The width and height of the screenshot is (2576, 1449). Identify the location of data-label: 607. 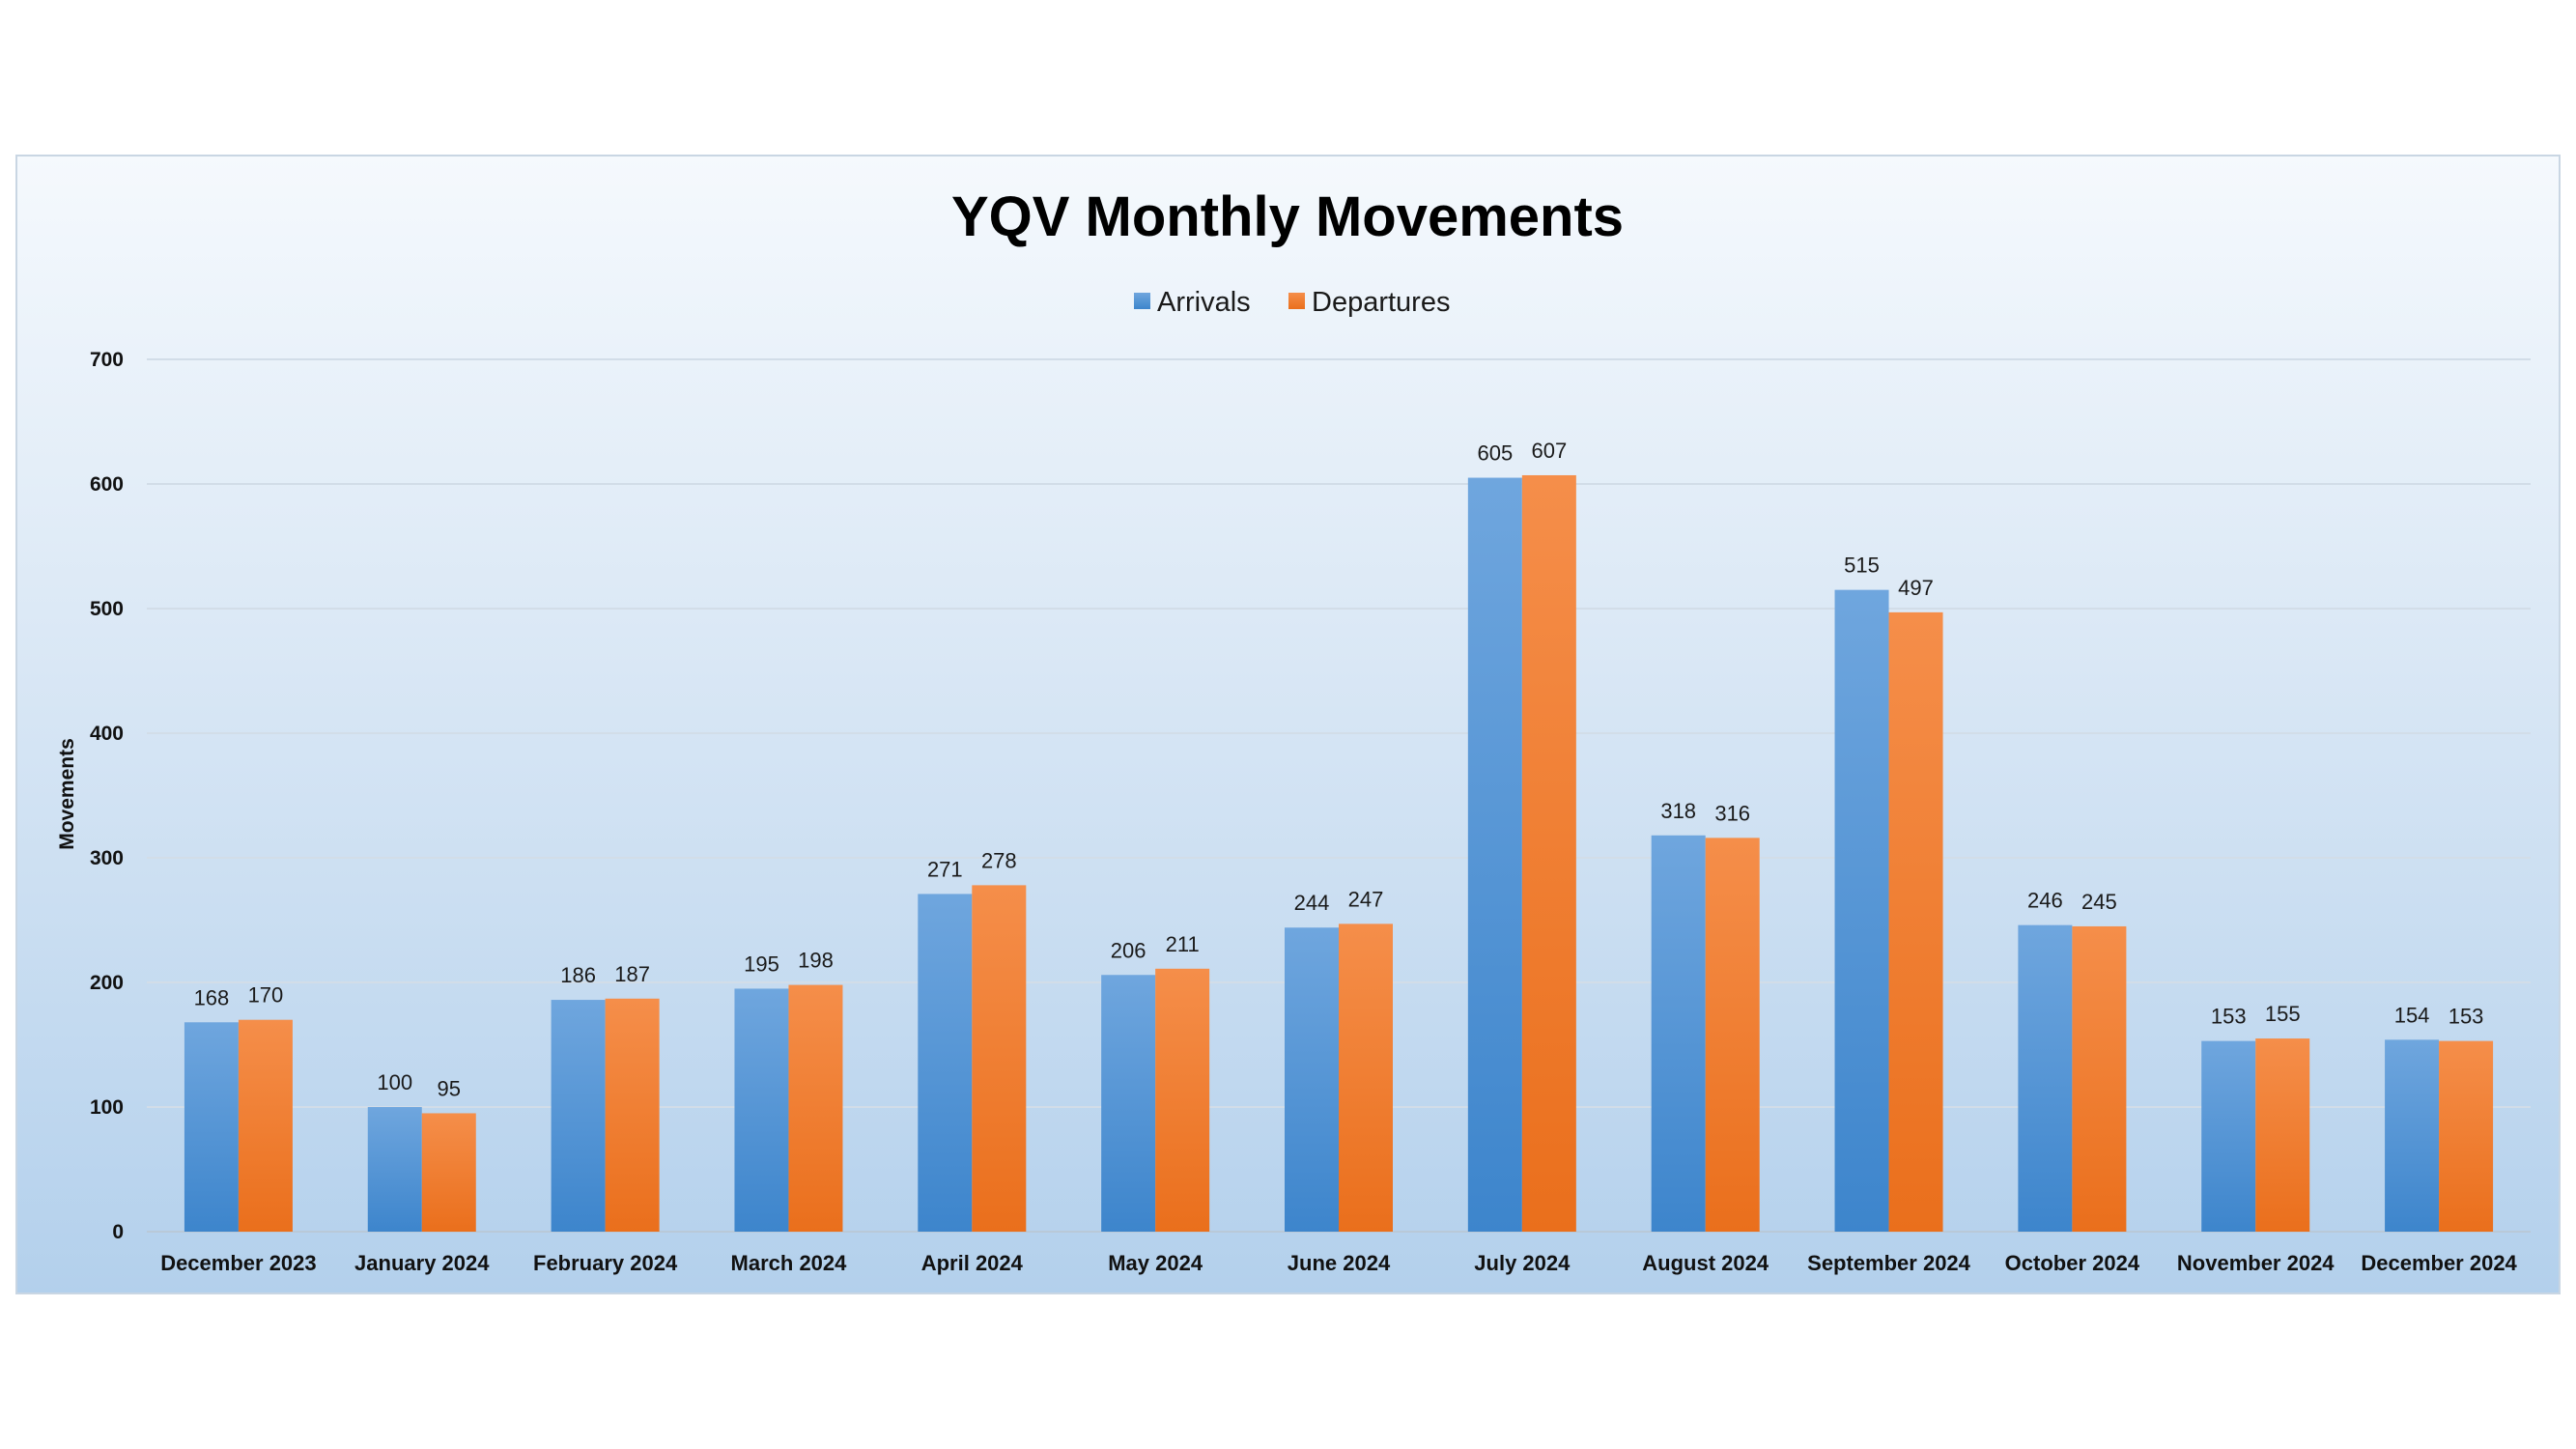
(1549, 451).